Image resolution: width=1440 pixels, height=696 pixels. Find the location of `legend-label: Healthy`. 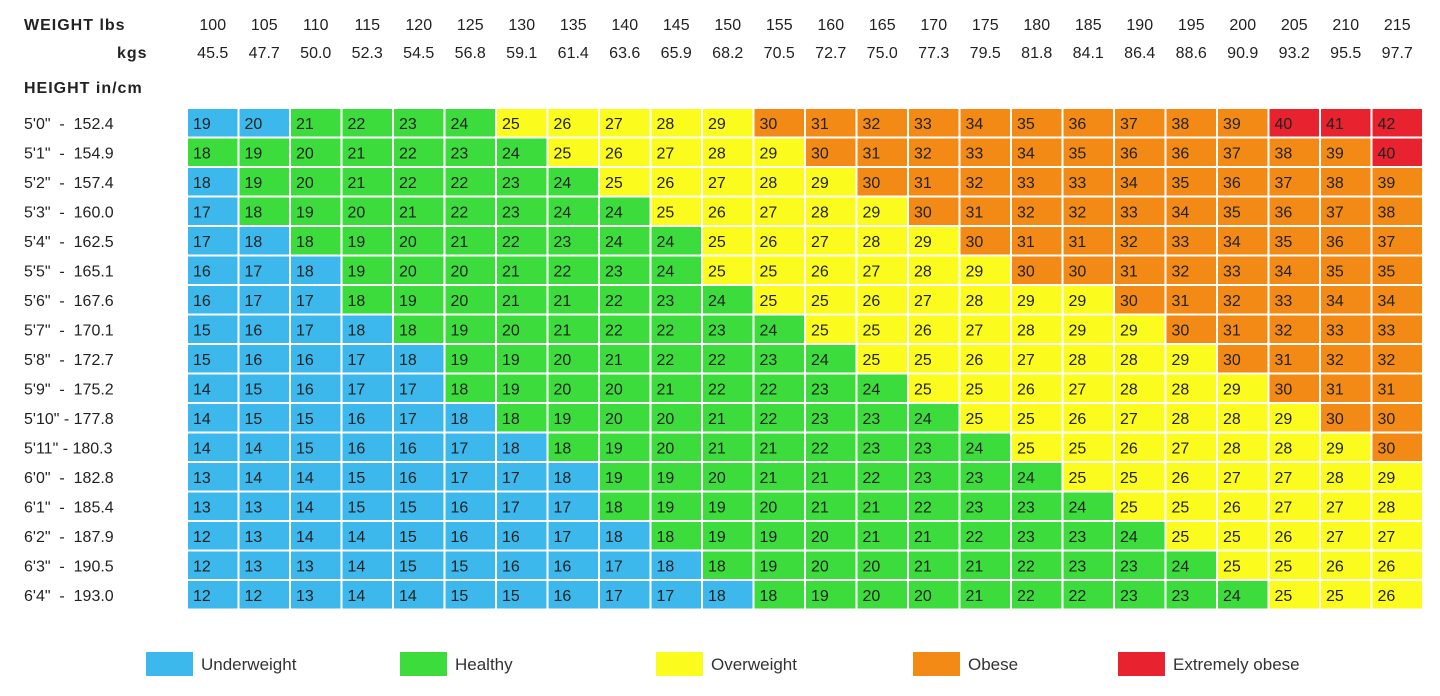

legend-label: Healthy is located at coordinates (484, 664).